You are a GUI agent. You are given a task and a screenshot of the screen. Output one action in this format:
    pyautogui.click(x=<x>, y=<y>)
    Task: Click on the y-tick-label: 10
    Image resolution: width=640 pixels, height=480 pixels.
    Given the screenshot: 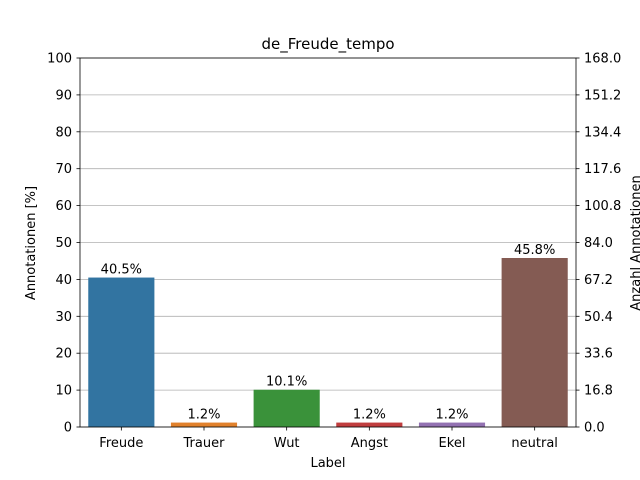 What is the action you would take?
    pyautogui.click(x=63, y=391)
    